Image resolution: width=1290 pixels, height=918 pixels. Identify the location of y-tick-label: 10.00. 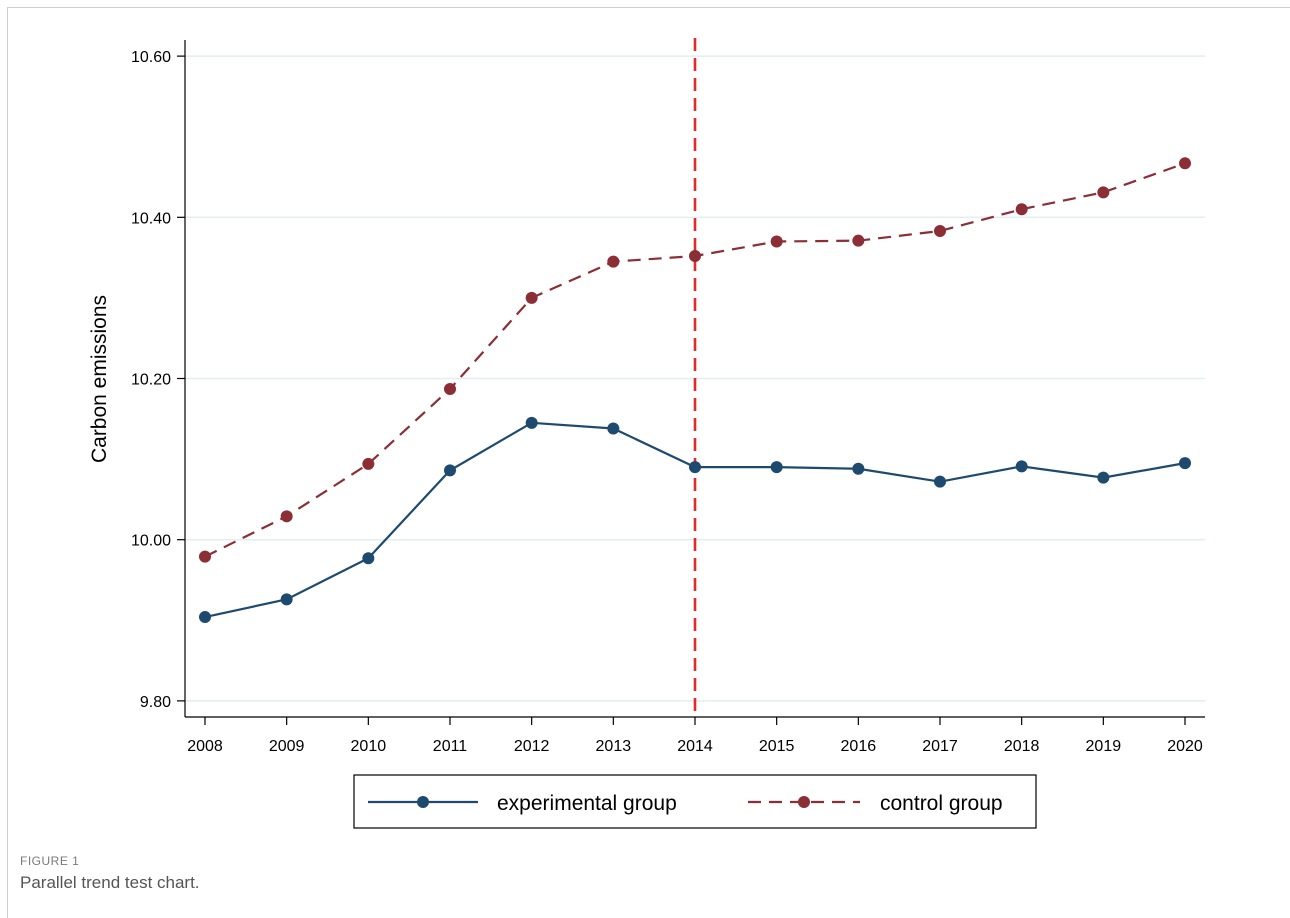
(151, 541).